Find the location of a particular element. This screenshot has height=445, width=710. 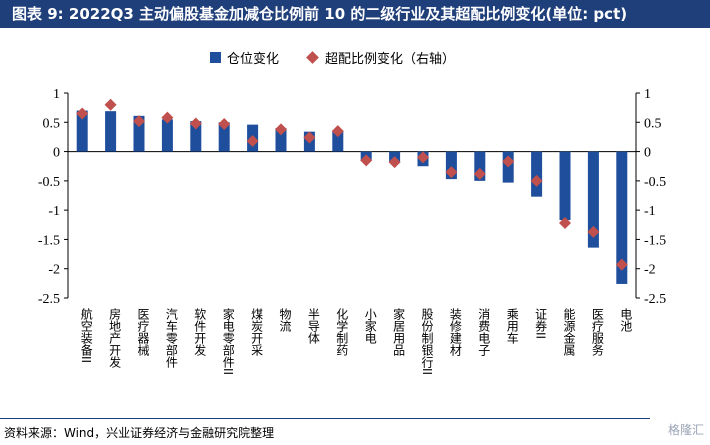

category-label: 软件开发 is located at coordinates (200, 332).